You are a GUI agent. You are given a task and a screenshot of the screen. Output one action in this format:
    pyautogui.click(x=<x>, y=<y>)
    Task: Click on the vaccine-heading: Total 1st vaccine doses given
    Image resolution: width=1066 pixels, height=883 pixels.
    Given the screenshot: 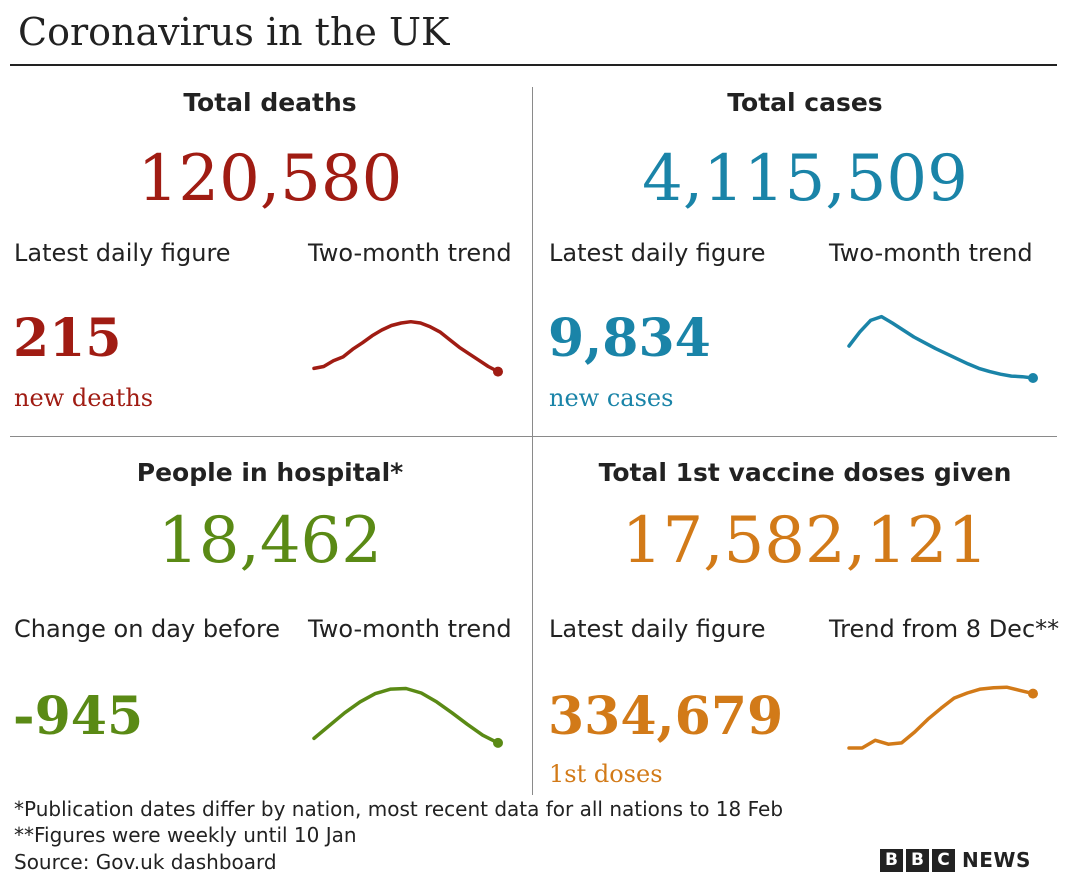 What is the action you would take?
    pyautogui.click(x=805, y=472)
    